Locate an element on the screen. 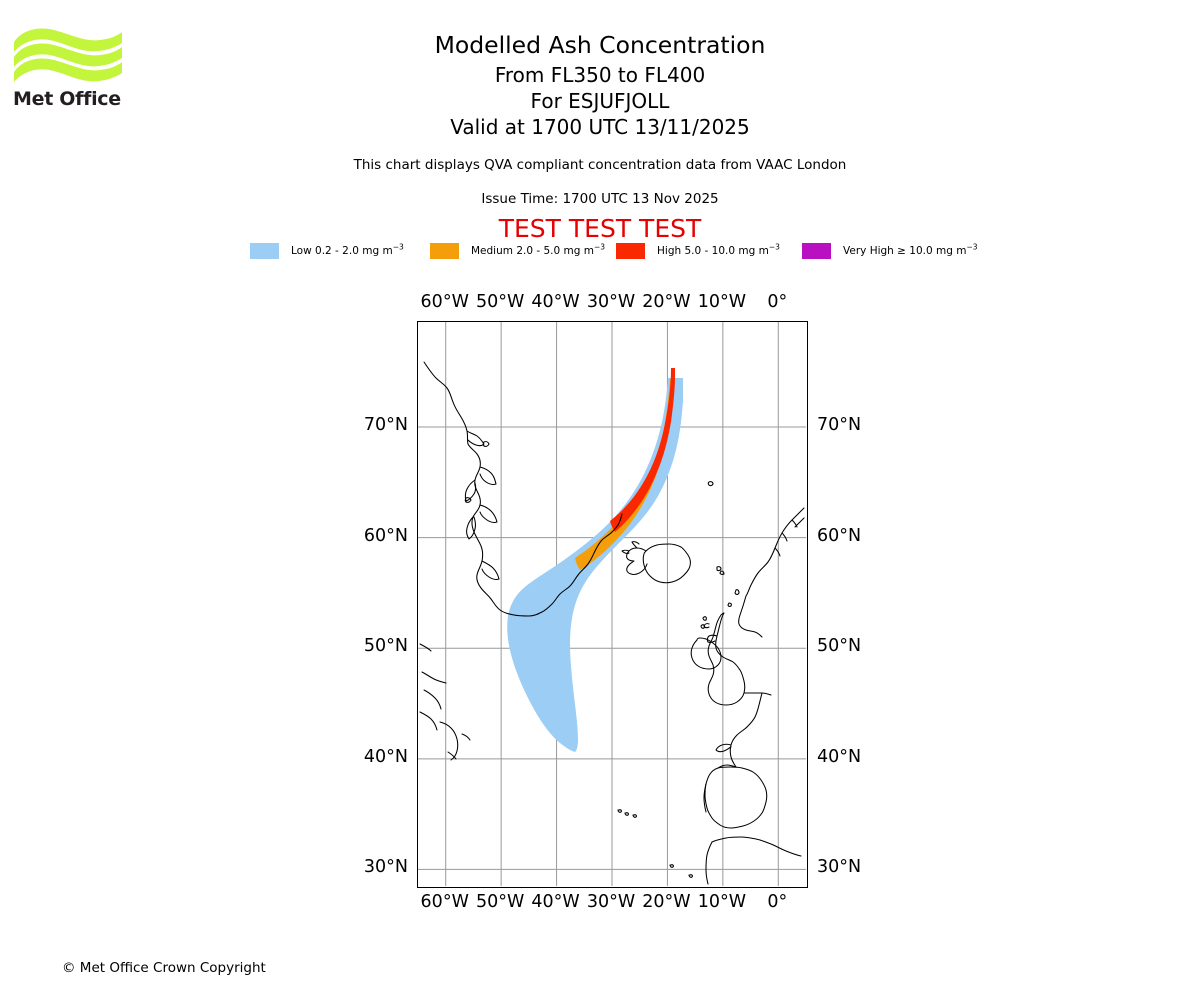 The image size is (1200, 1000). page-title: Modelled Ash Concentration is located at coordinates (600, 45).